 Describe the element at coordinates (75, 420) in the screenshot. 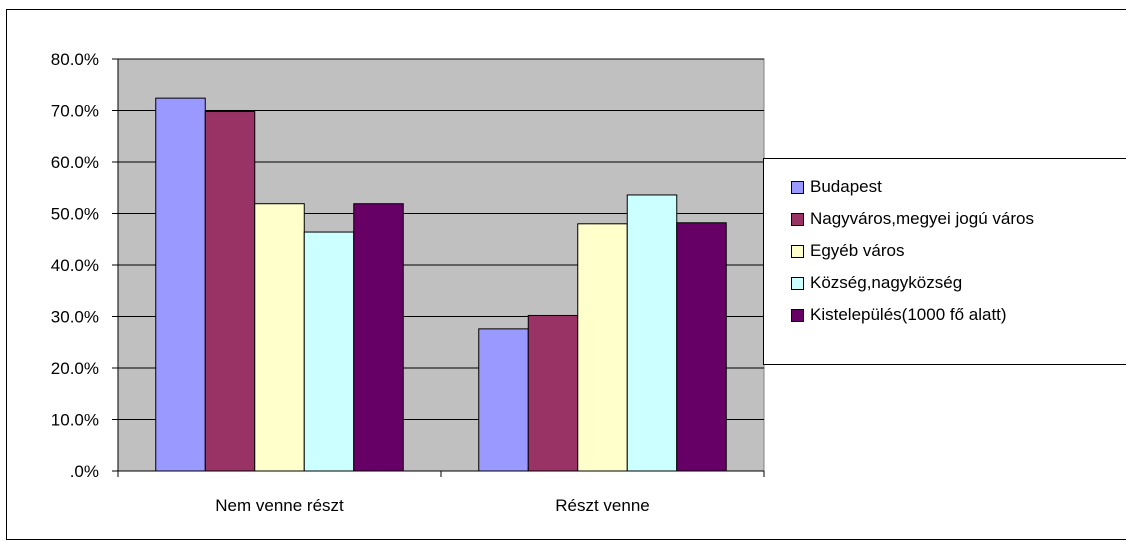

I see `y-tick-label: 10.0%` at that location.